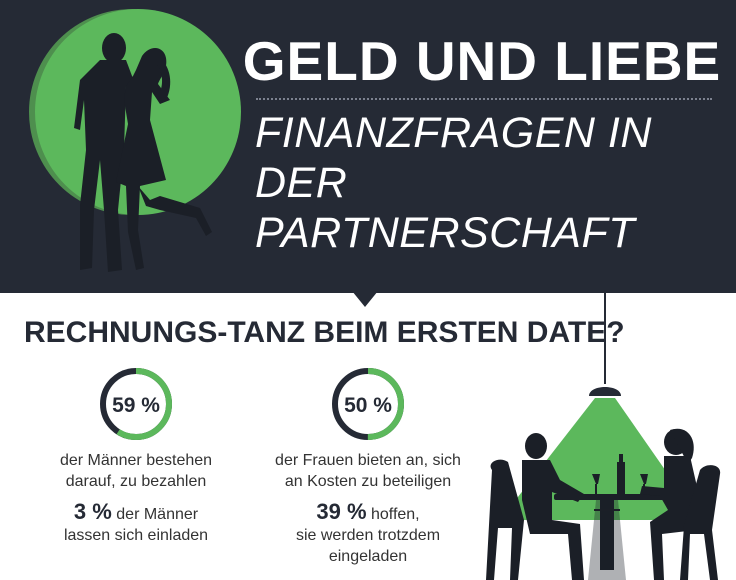 The height and width of the screenshot is (580, 736). What do you see at coordinates (341, 511) in the screenshot?
I see `women-secondary-value: 39 %` at bounding box center [341, 511].